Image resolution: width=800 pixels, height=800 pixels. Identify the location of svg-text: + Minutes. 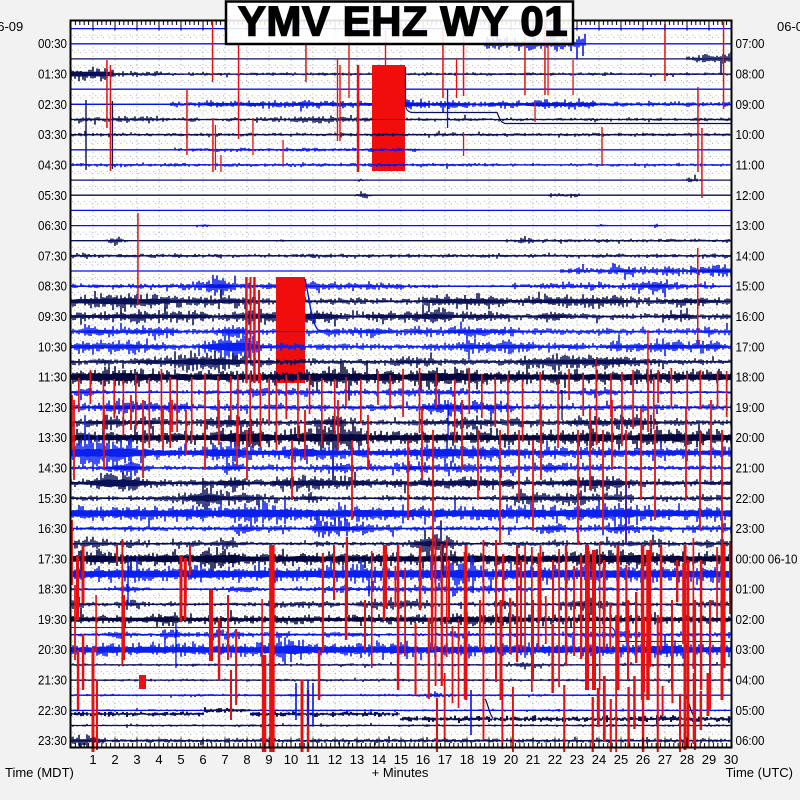
(400, 772).